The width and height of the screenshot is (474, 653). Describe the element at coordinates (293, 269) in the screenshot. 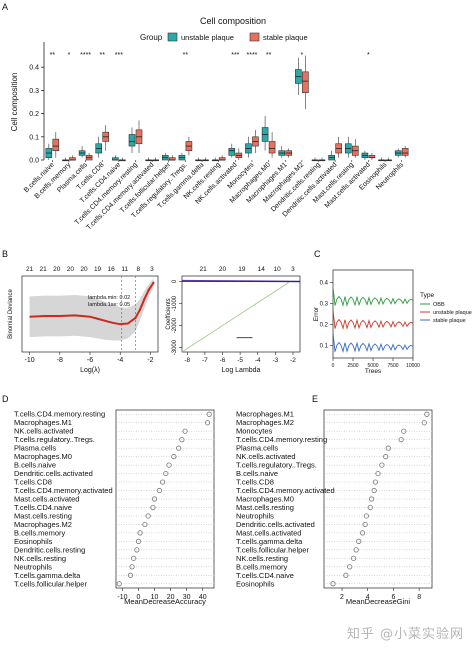

I see `top-tick-label: 3` at that location.